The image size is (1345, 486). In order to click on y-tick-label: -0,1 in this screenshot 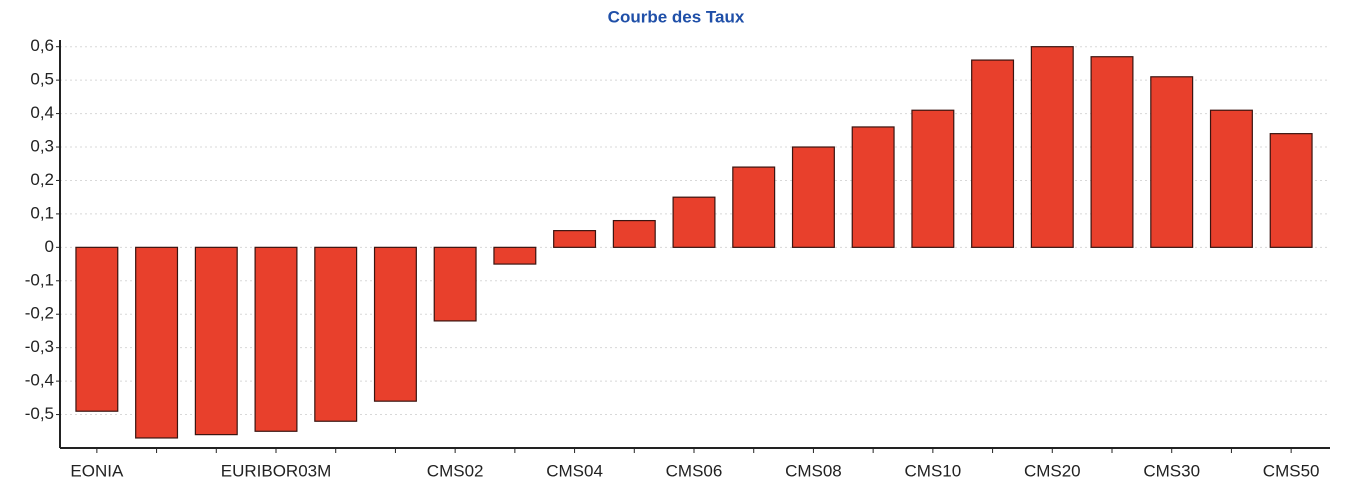, I will do `click(39, 279)`.